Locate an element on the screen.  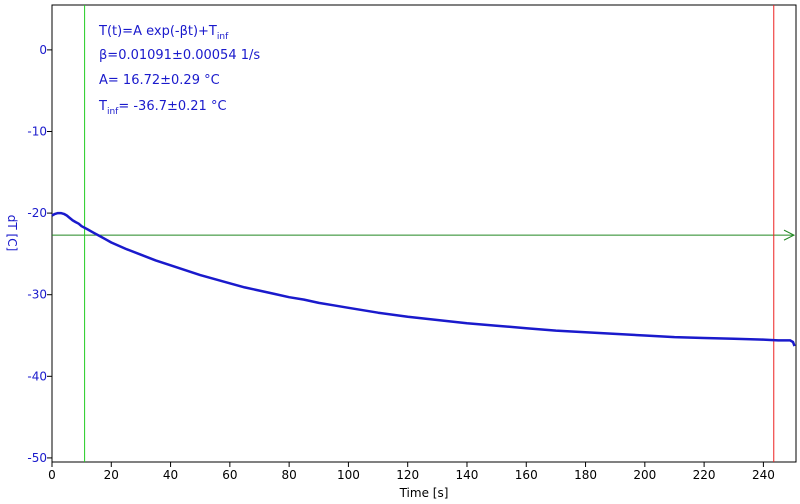
x-tick-label: 0 is located at coordinates (52, 475).